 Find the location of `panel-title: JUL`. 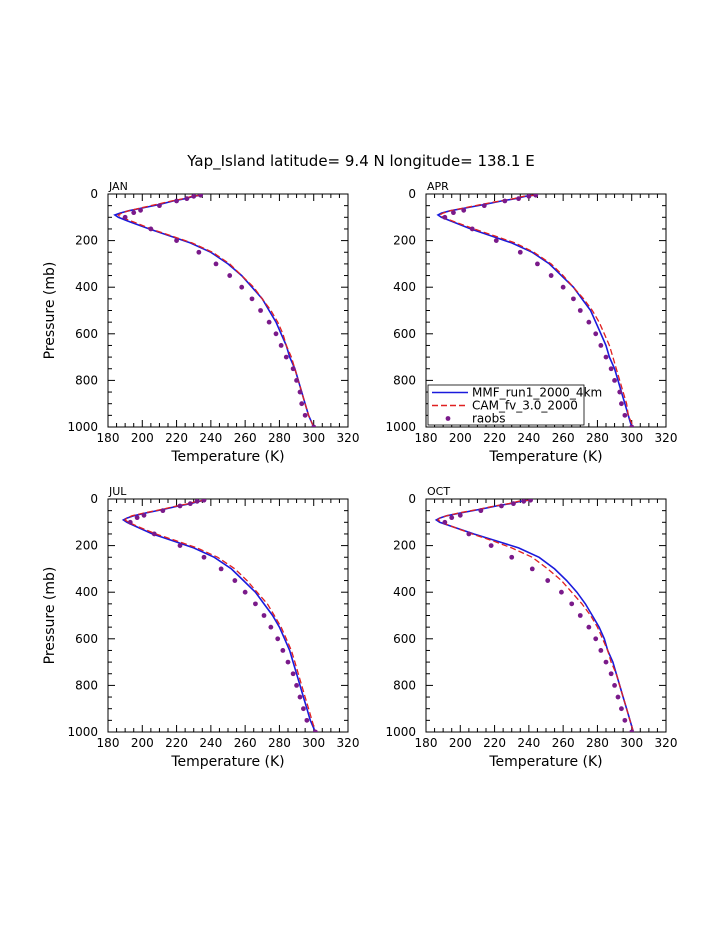

panel-title: JUL is located at coordinates (117, 491).